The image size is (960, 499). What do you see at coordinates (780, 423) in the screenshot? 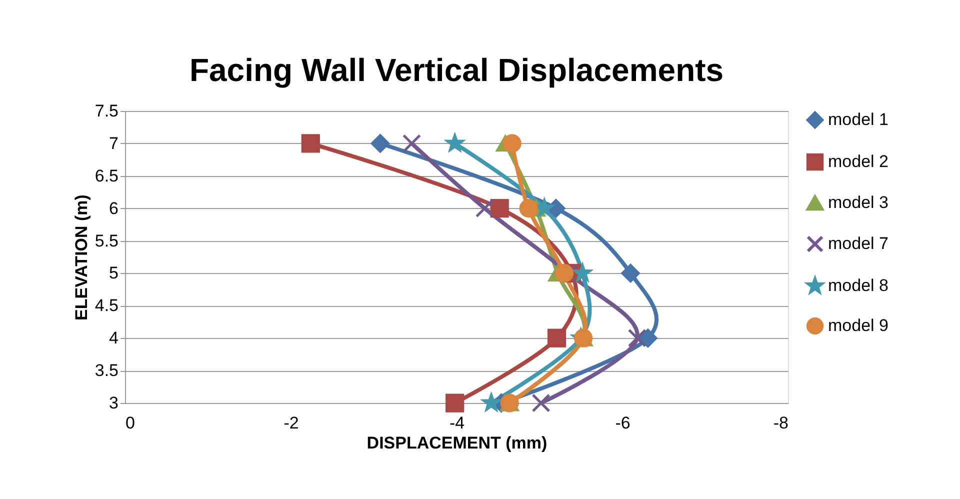
I see `x-tick-label: -8` at bounding box center [780, 423].